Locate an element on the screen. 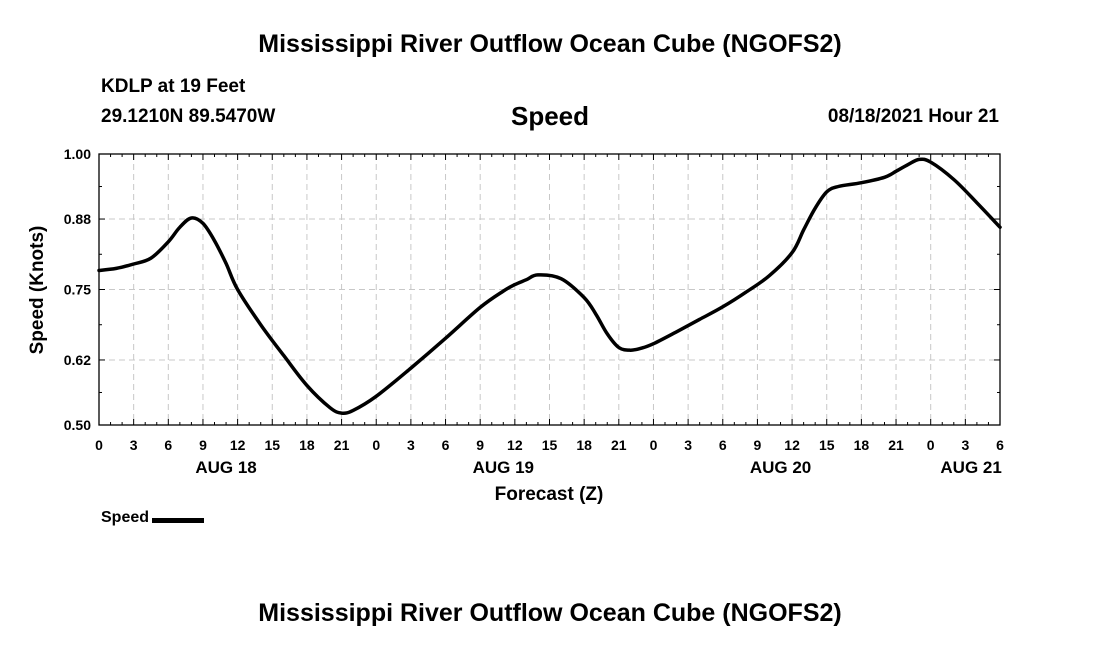 This screenshot has width=1100, height=650. y-tick-label: 0.50 is located at coordinates (77, 425).